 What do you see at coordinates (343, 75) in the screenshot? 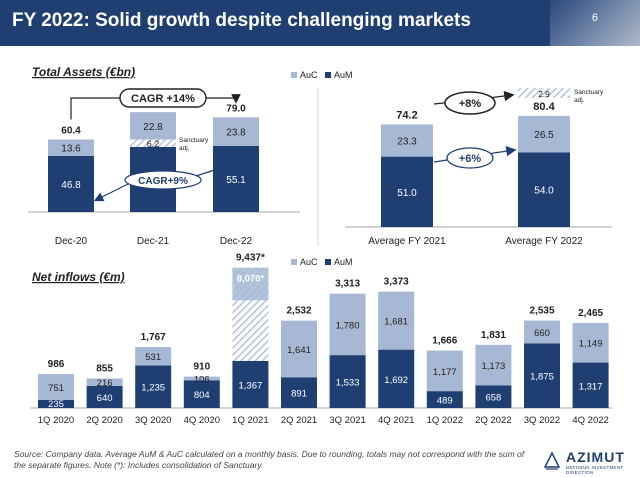
I see `total-assets-legend-aum-label: AuM` at bounding box center [343, 75].